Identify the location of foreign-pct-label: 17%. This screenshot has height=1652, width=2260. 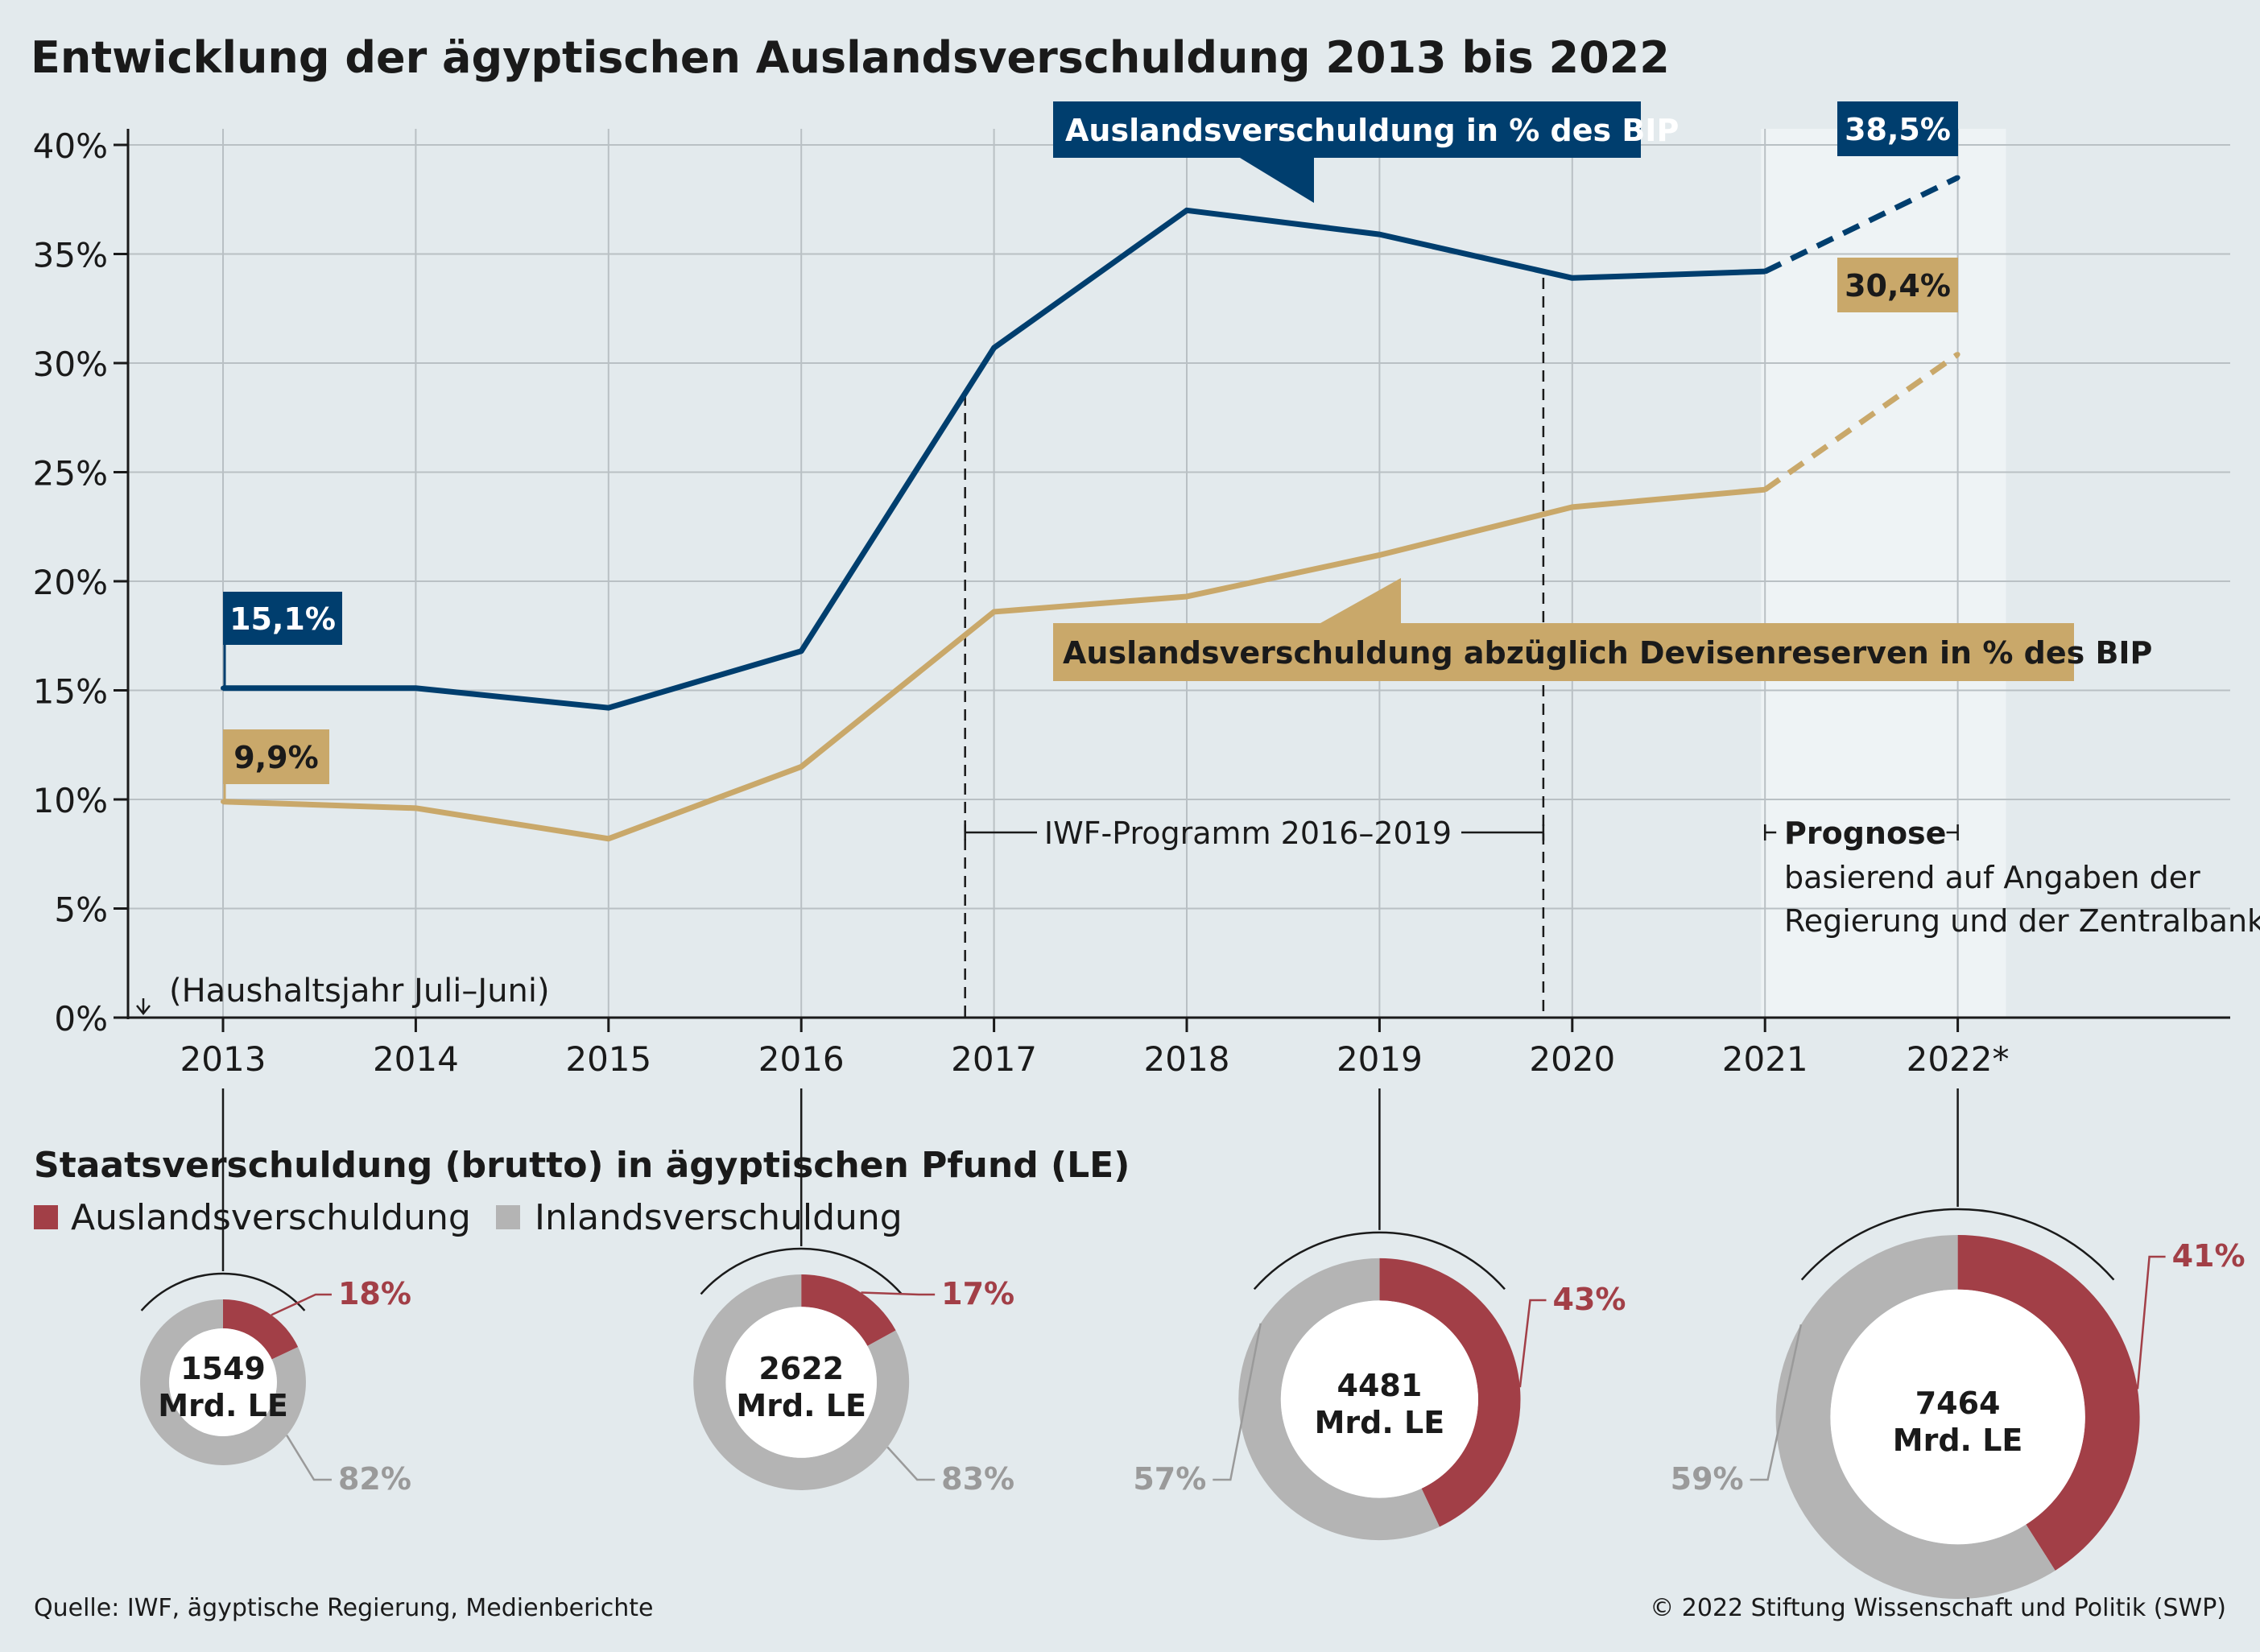
(977, 1293).